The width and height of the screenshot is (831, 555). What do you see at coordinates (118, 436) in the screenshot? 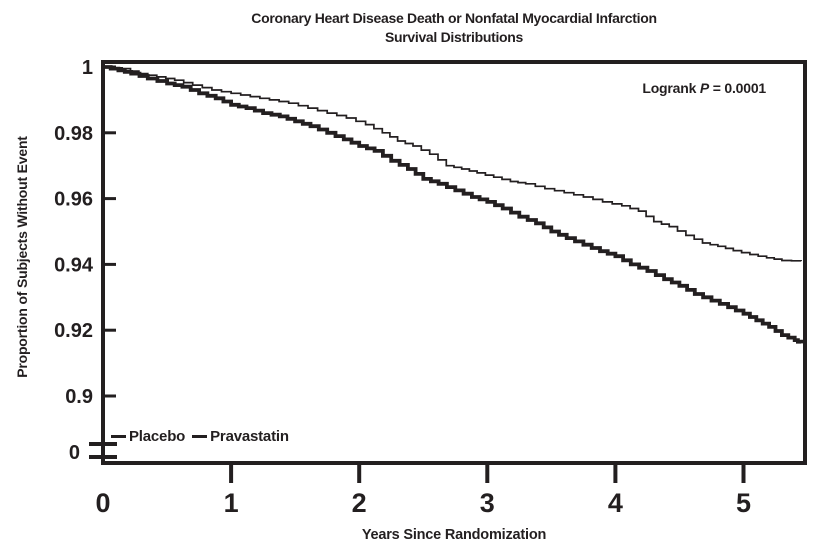
I see `placebo-line-sample` at bounding box center [118, 436].